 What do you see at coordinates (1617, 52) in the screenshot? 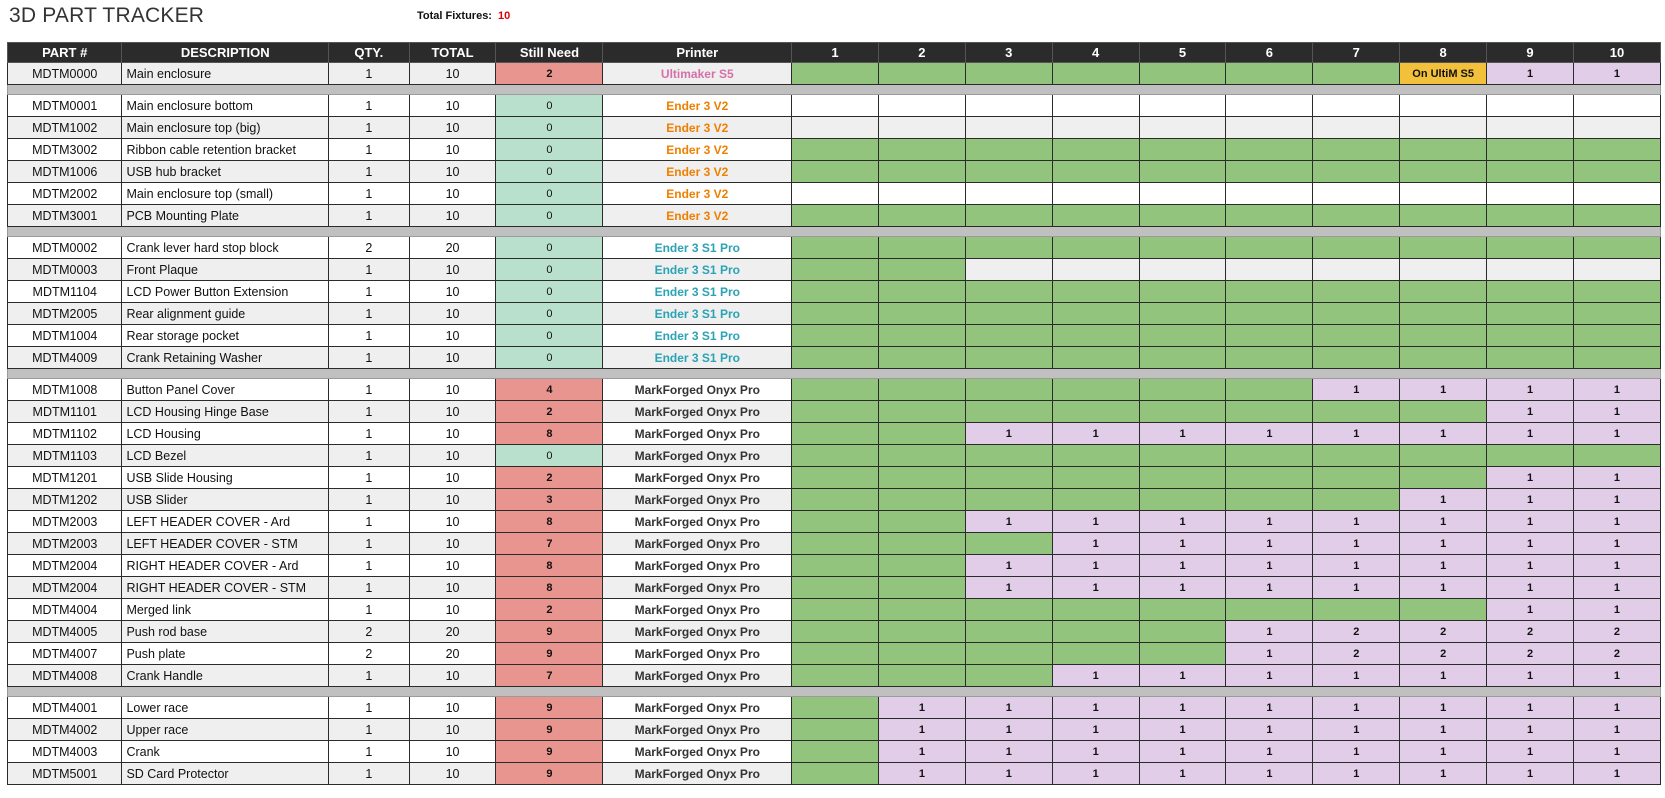
I see `column-header: 10` at bounding box center [1617, 52].